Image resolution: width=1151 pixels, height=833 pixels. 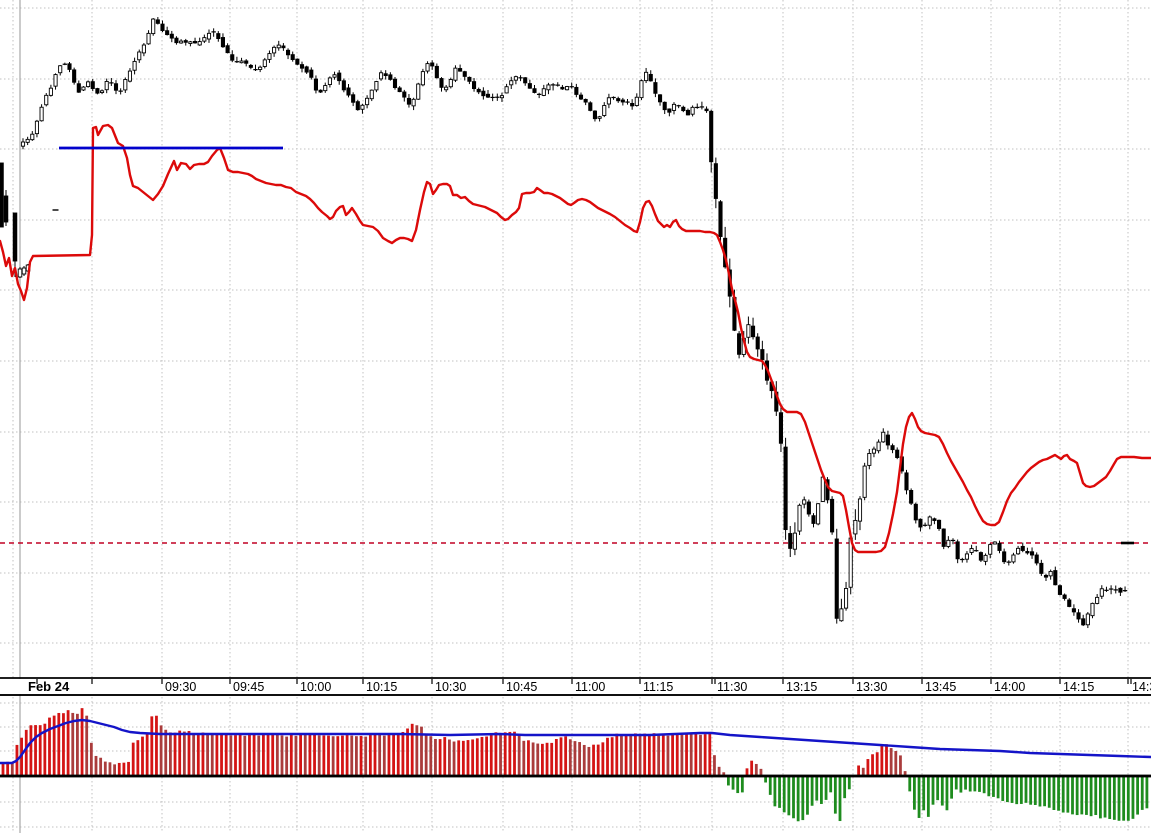 I want to click on axis-time-label: 10:15, so click(x=381, y=687).